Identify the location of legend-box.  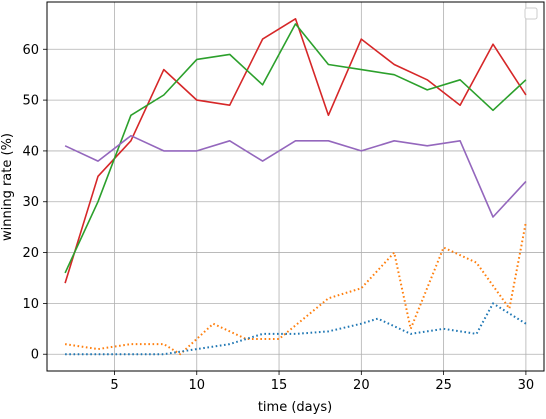
(531, 13).